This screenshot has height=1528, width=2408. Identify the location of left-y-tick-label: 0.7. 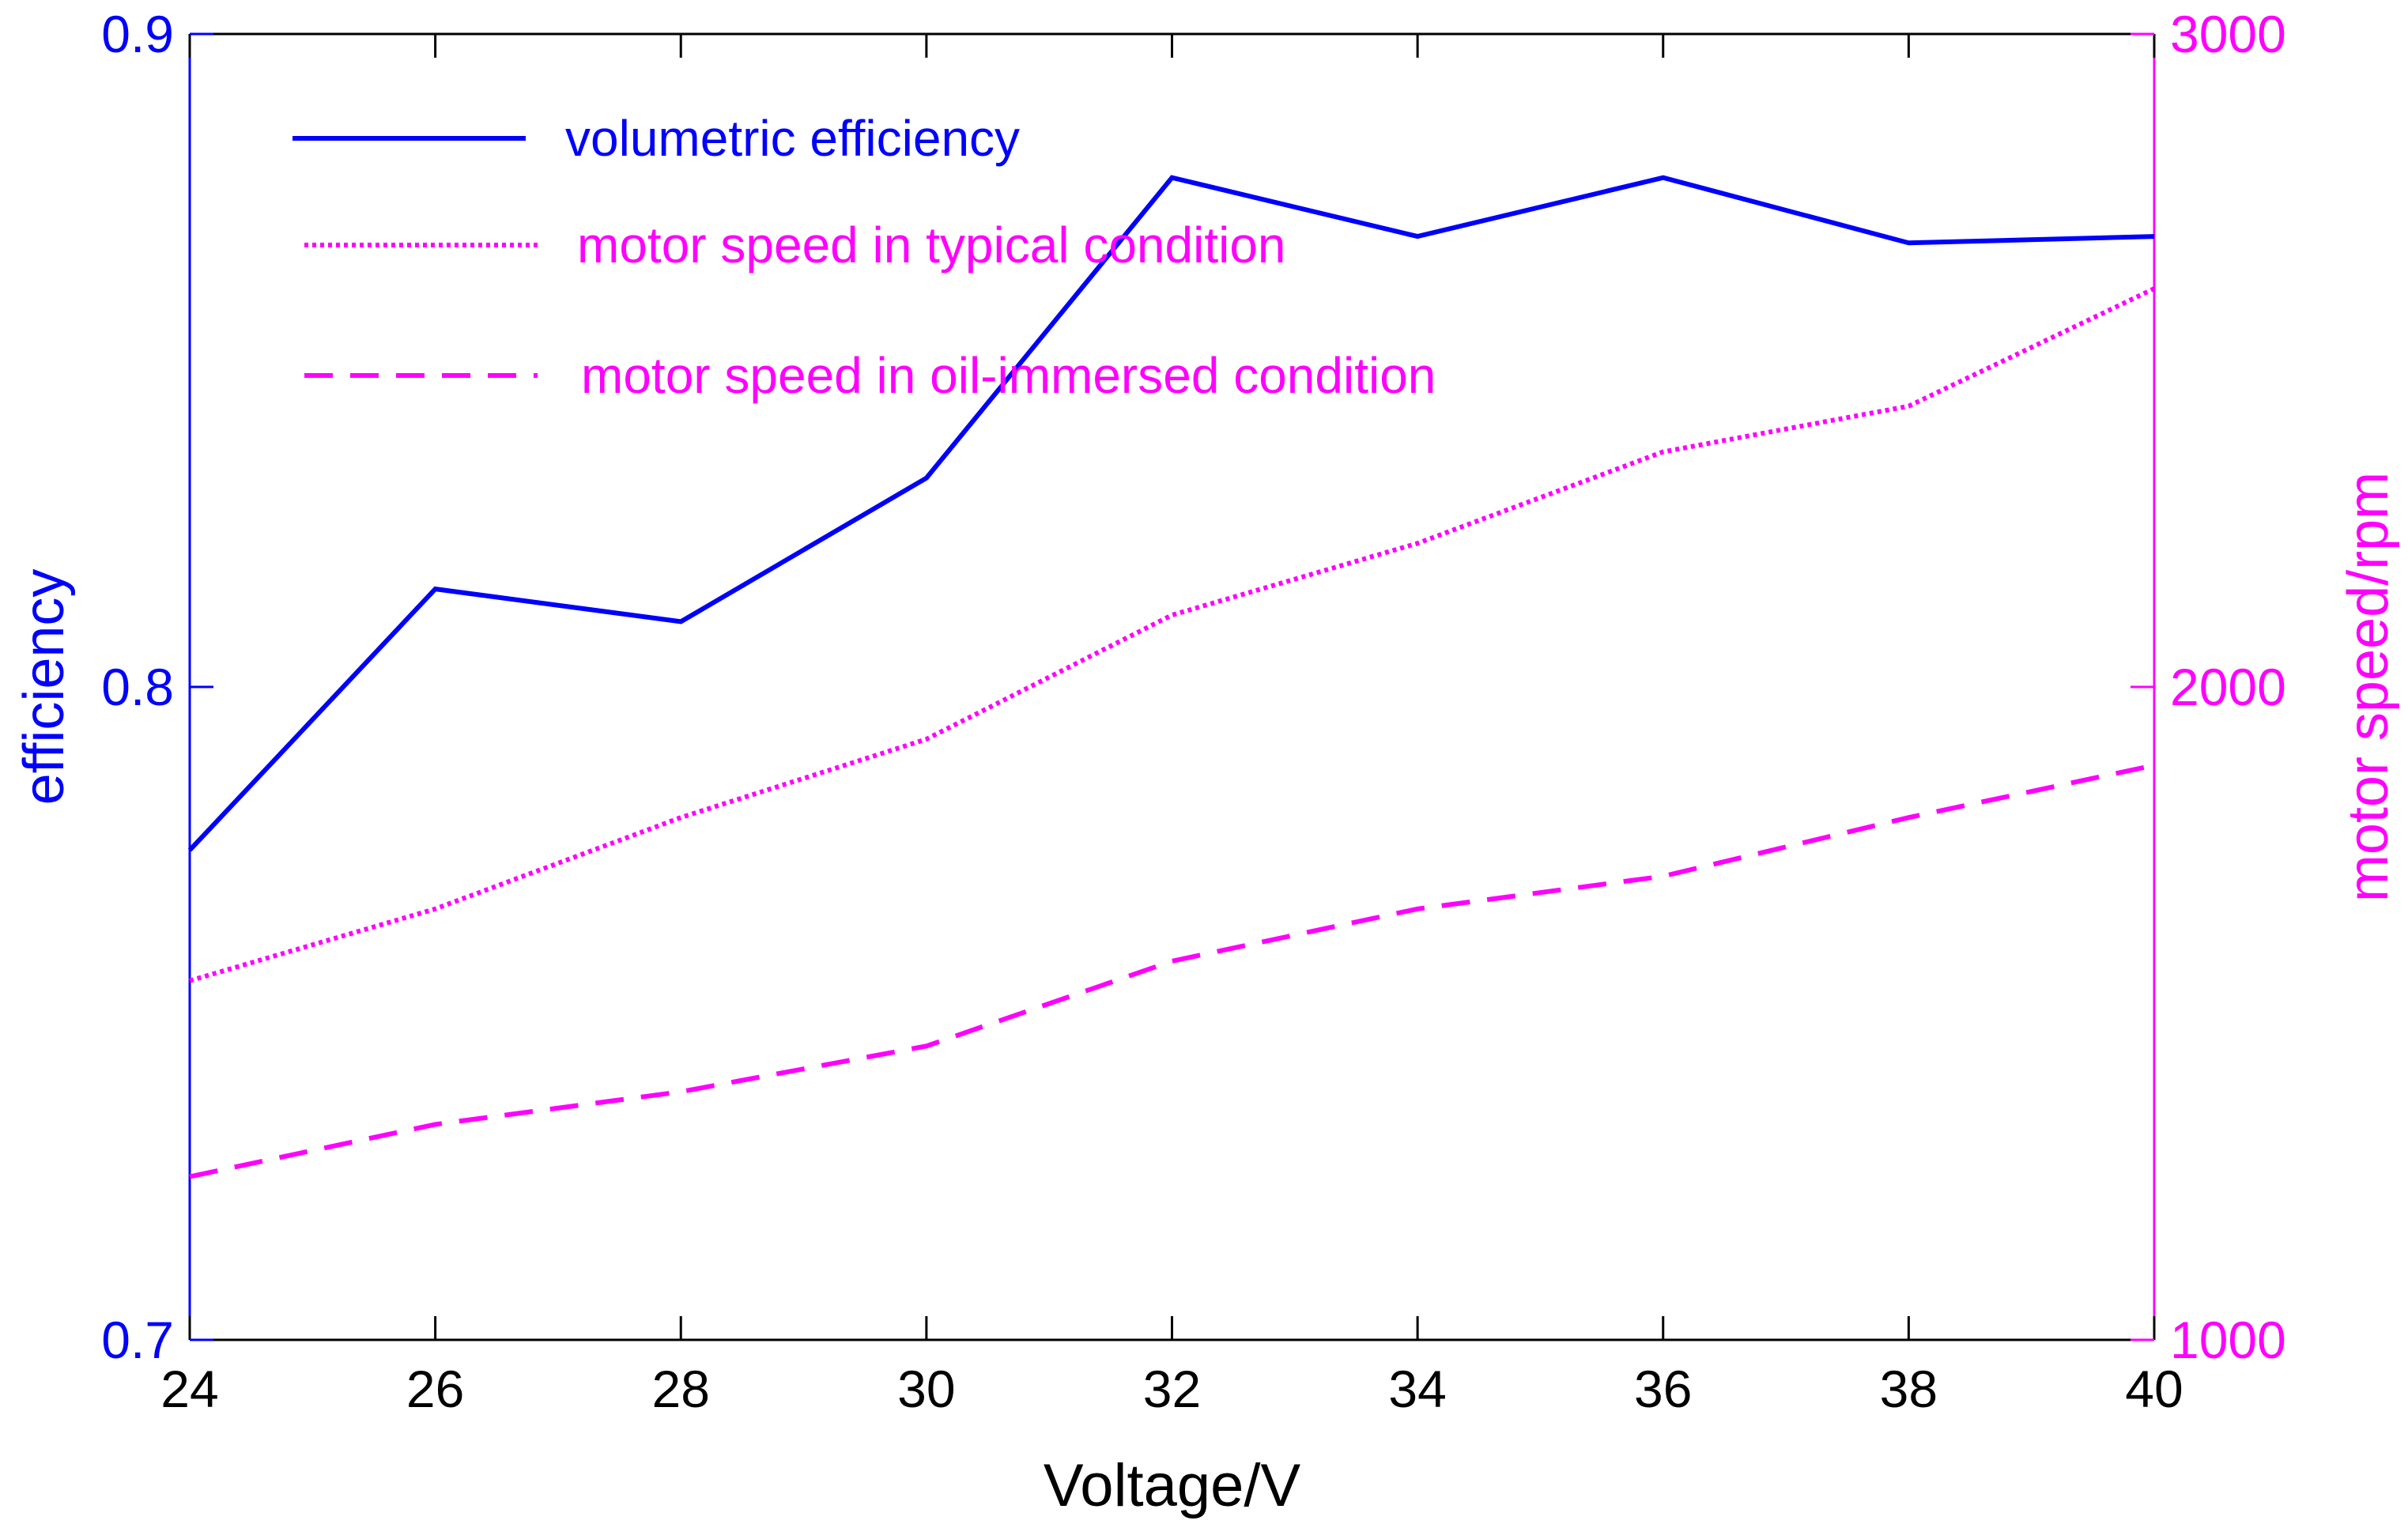
(137, 1340).